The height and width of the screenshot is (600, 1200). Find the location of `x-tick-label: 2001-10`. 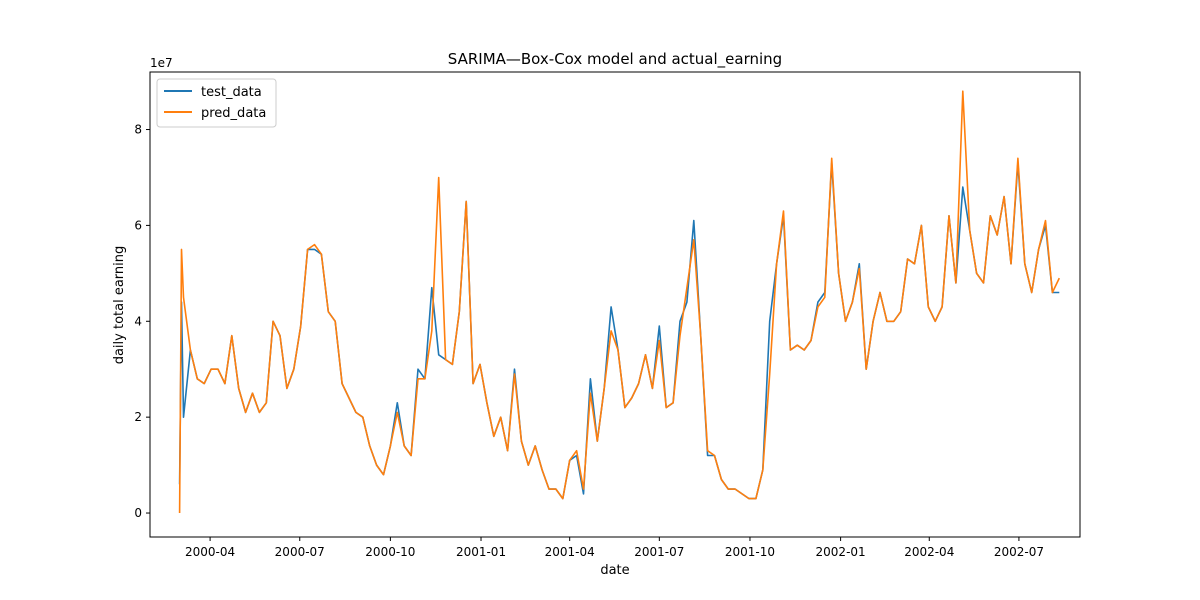

x-tick-label: 2001-10 is located at coordinates (750, 552).